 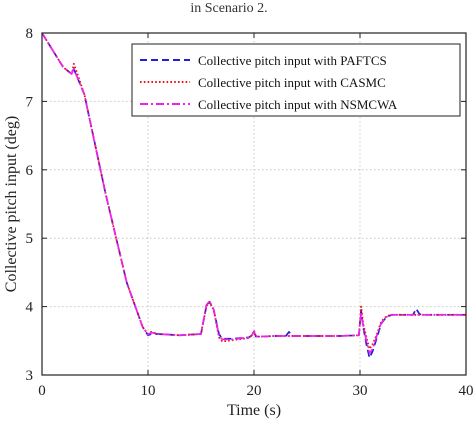 I want to click on y-tick-label: 4, so click(x=30, y=308).